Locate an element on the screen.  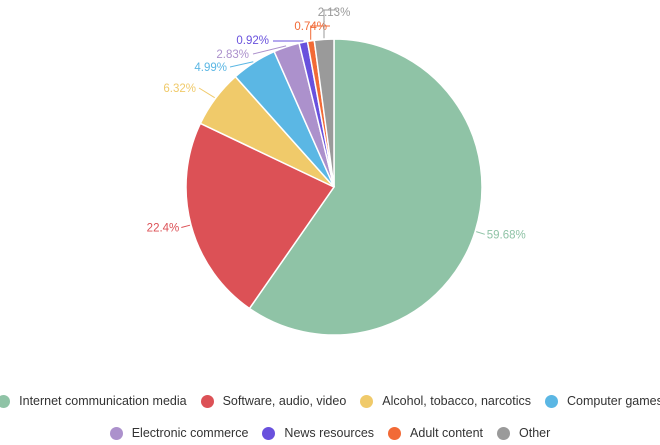
legend-swatch-other is located at coordinates (504, 433).